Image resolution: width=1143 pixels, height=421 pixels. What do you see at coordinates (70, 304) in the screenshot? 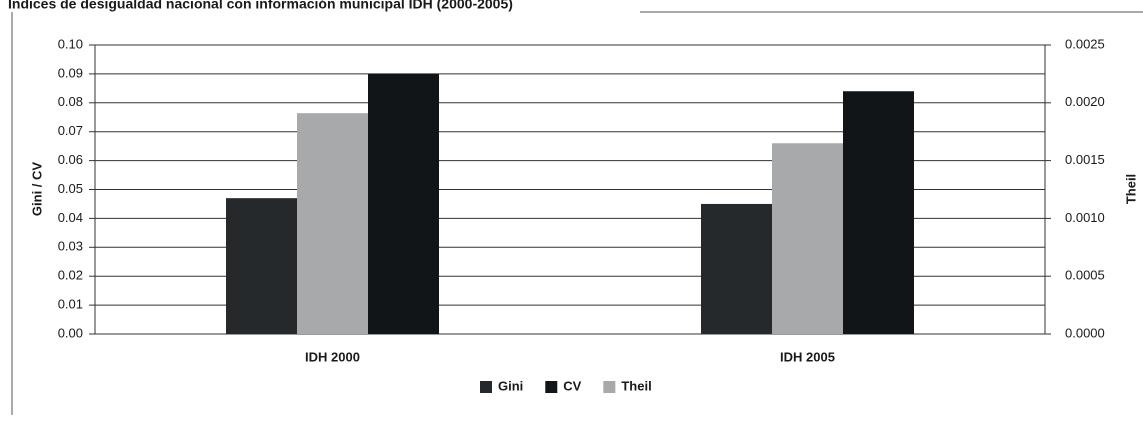
I see `y-tick-label: 0.01` at bounding box center [70, 304].